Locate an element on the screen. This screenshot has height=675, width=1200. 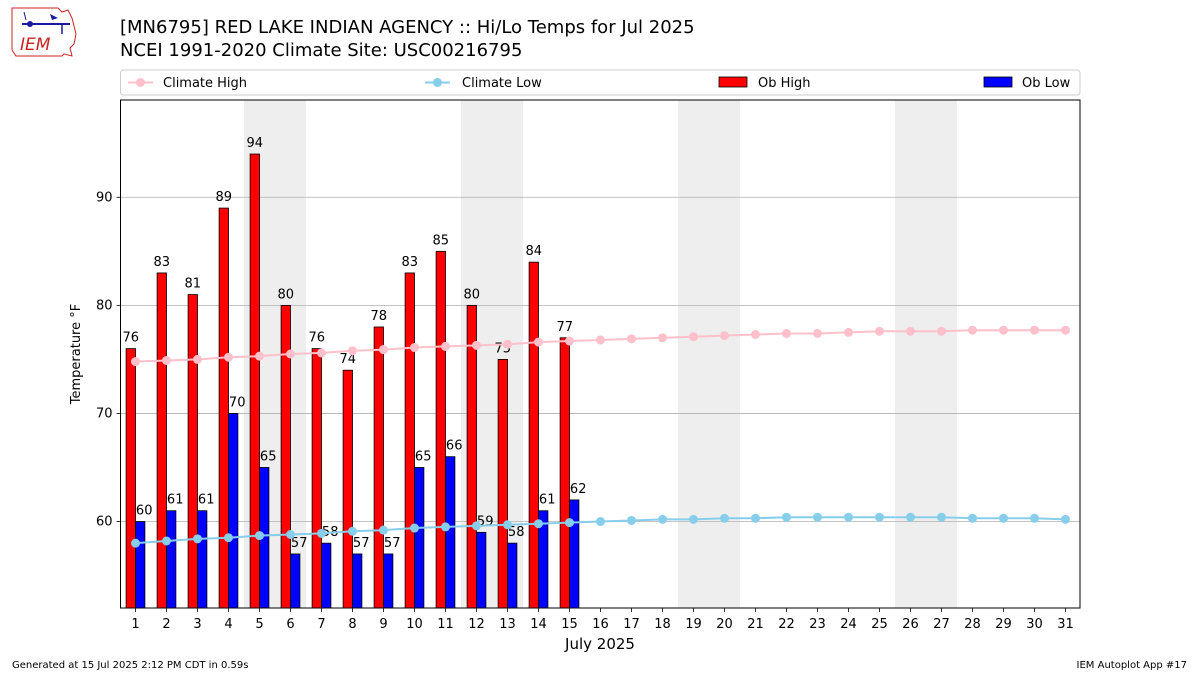
app-footer: IEM Autoplot App #17 is located at coordinates (1131, 665).